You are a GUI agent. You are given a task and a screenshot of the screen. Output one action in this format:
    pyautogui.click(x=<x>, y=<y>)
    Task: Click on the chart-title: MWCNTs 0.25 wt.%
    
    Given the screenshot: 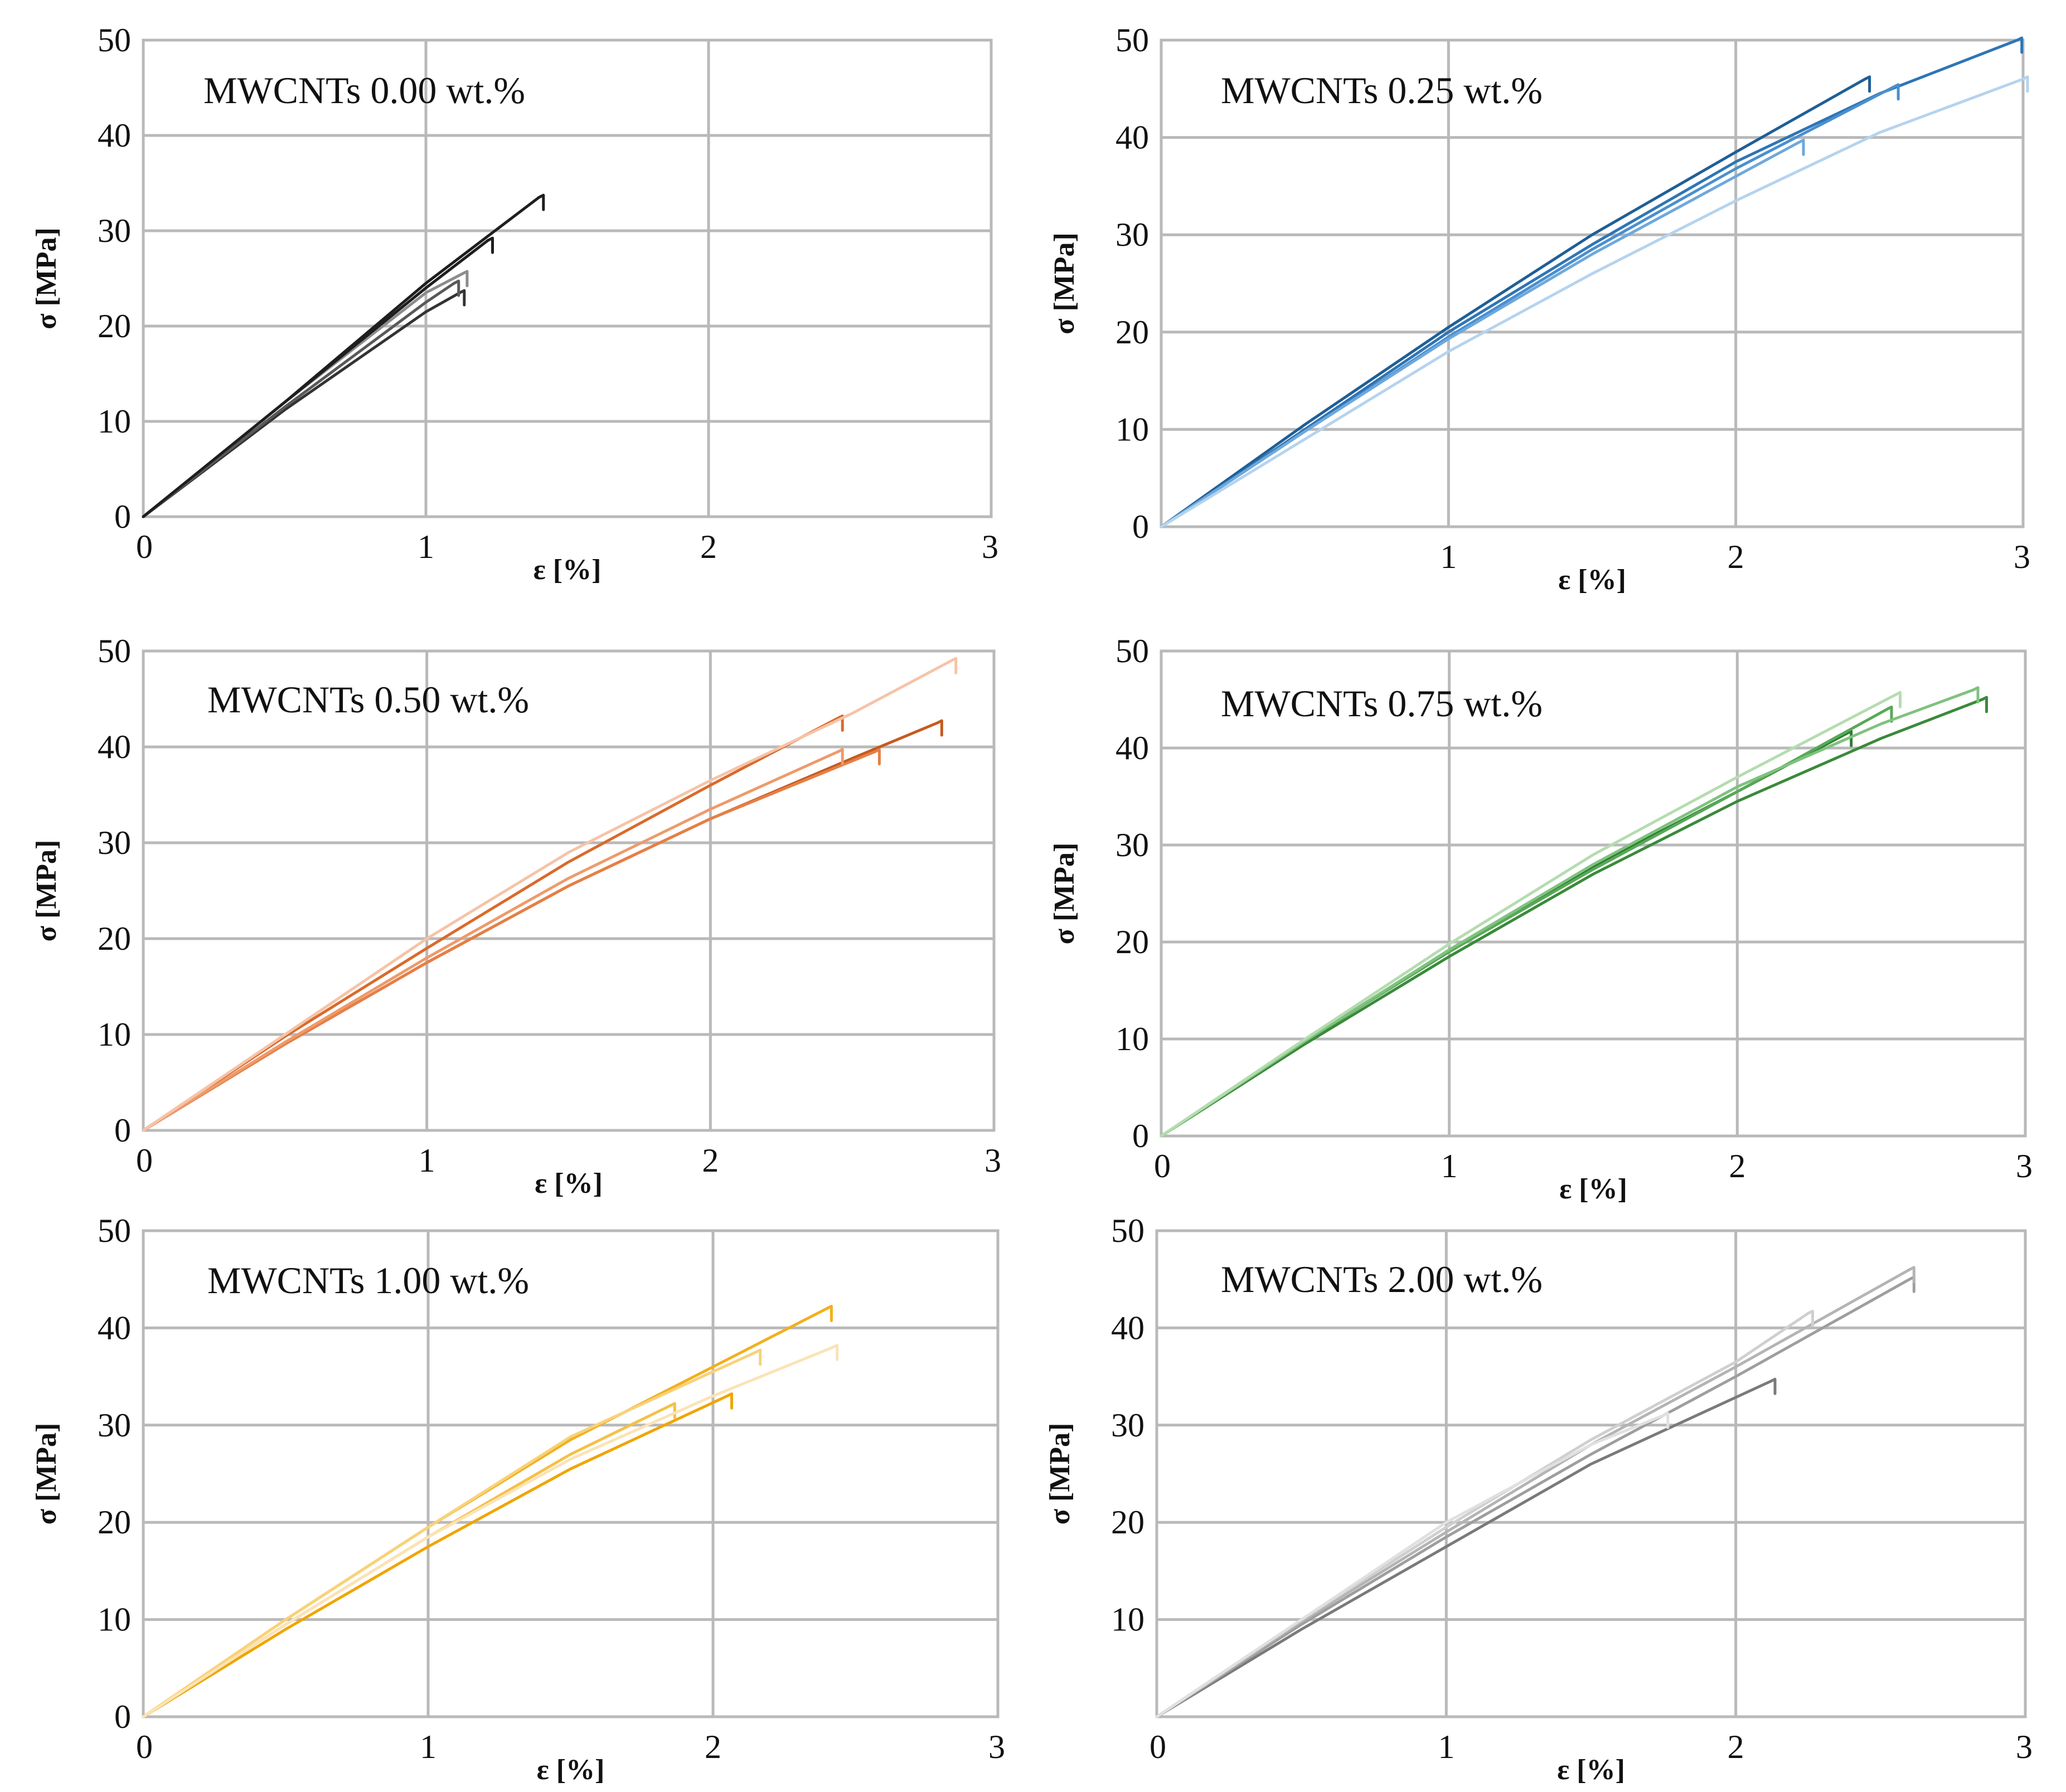 What is the action you would take?
    pyautogui.click(x=1382, y=90)
    